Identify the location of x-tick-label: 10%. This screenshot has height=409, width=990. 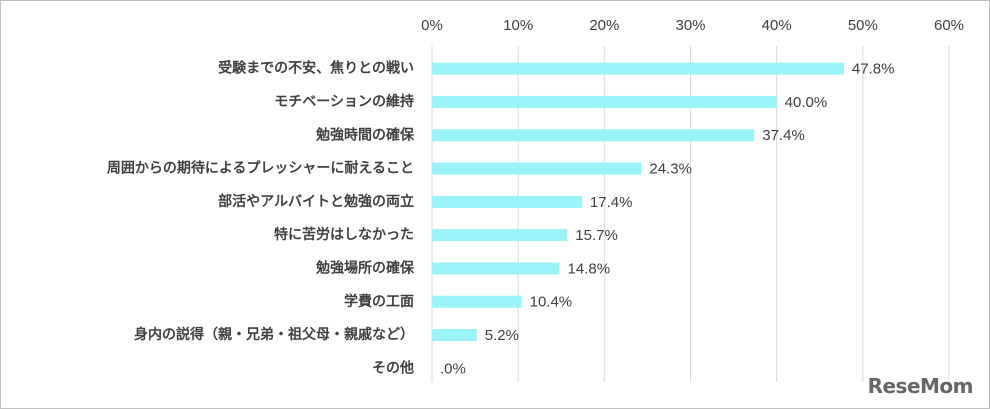
(518, 25).